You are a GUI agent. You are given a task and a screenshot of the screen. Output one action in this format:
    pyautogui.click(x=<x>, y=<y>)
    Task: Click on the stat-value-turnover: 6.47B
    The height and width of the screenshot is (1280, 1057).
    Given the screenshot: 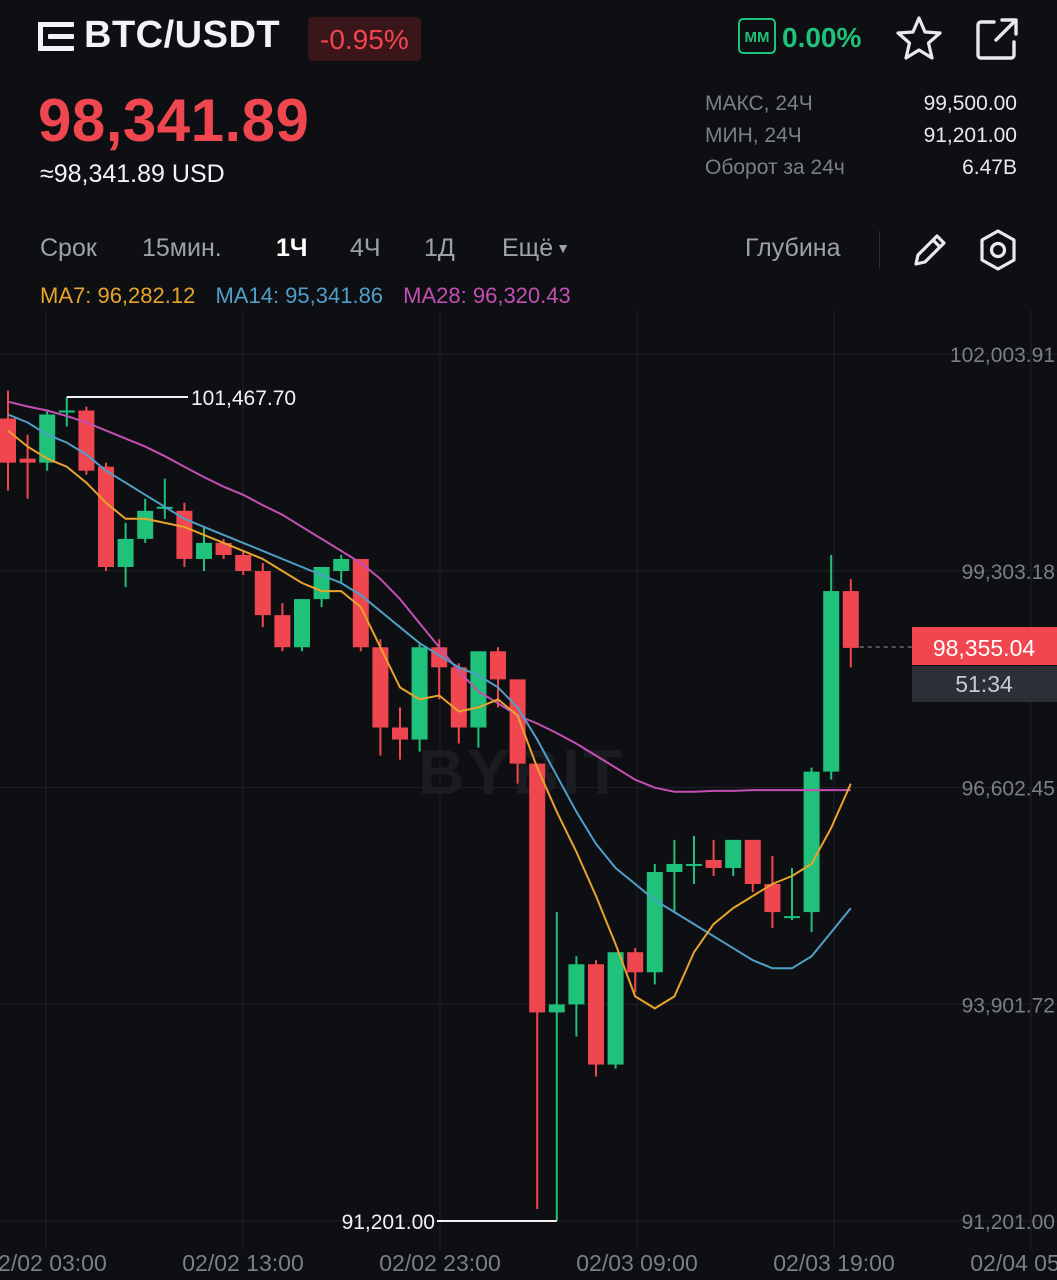 What is the action you would take?
    pyautogui.click(x=989, y=167)
    